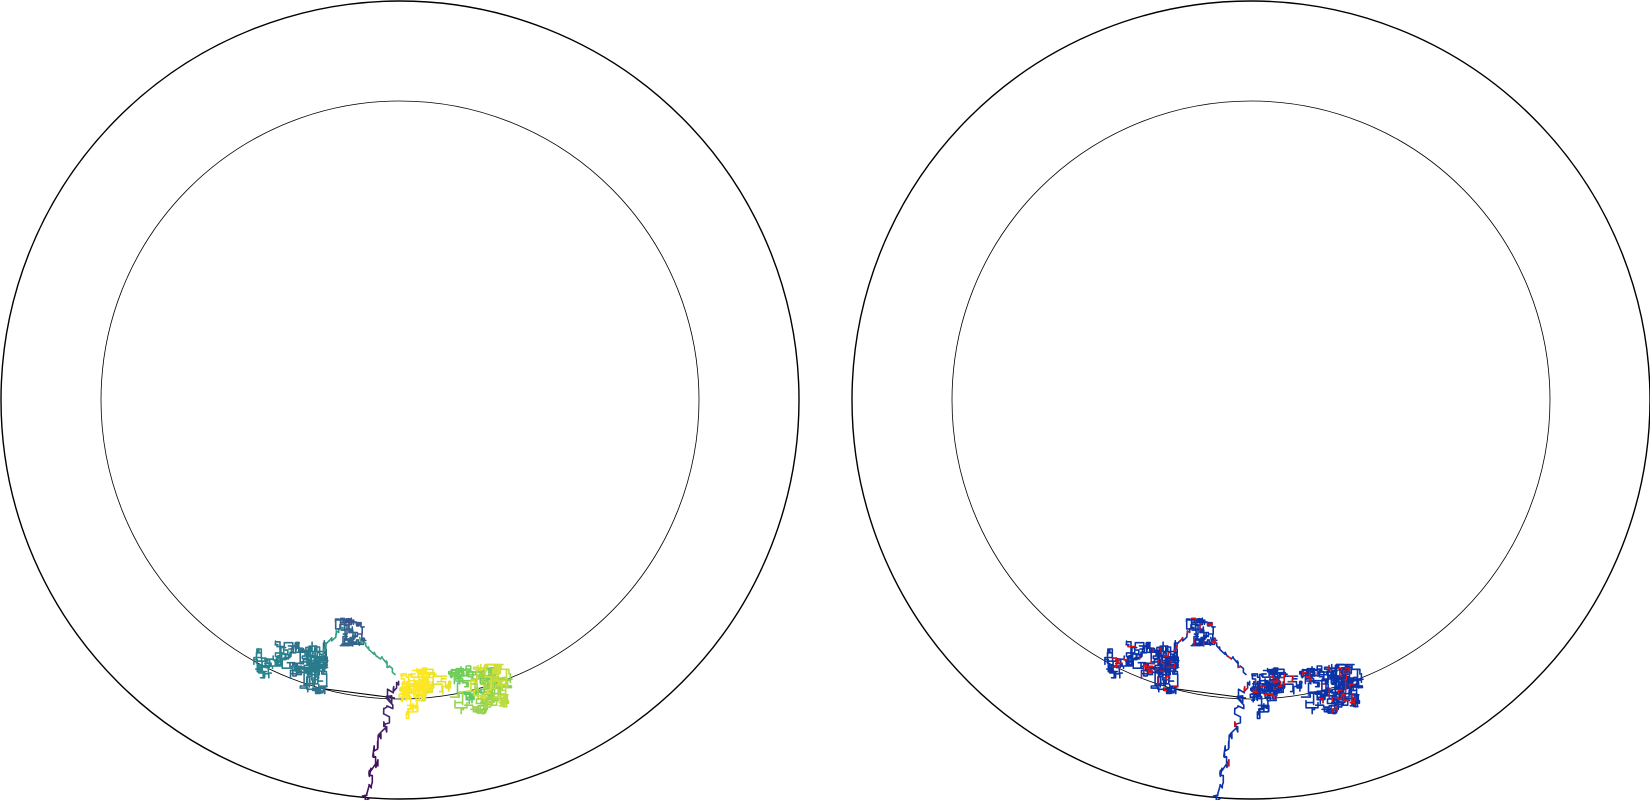 The image size is (1650, 800). I want to click on left-trajectory-group, so click(383, 708).